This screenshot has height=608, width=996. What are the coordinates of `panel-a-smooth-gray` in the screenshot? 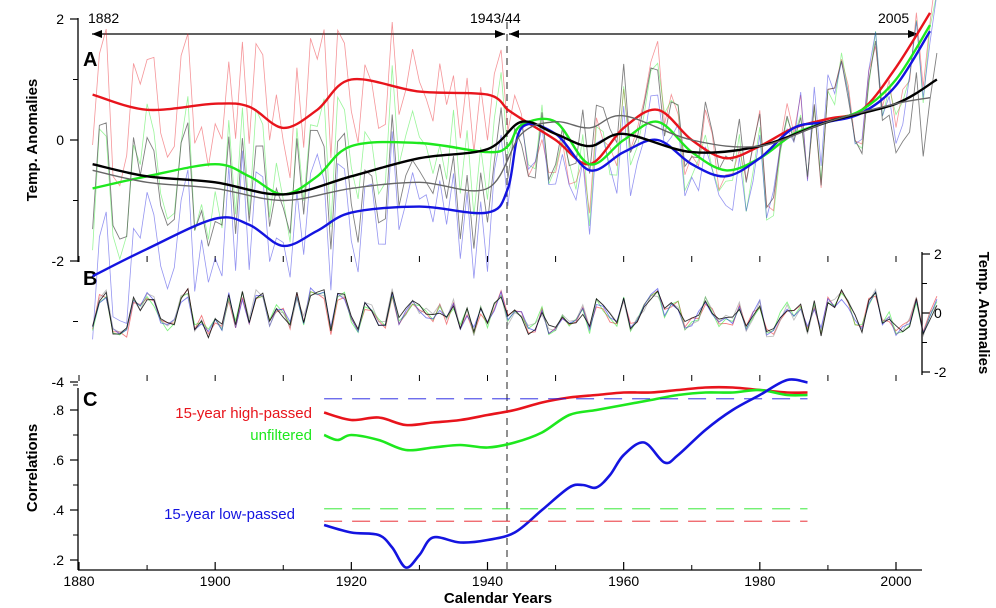 It's located at (511, 149).